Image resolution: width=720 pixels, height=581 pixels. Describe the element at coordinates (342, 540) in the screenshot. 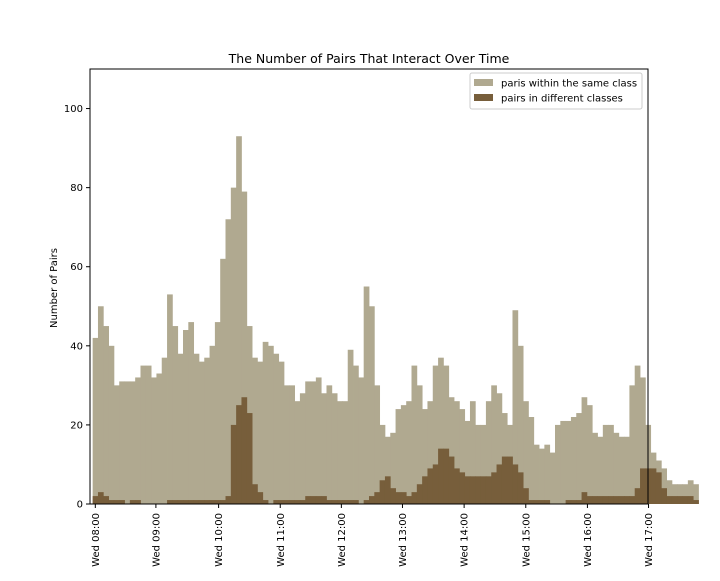

I see `x-tick-label: Wed 12:00` at that location.